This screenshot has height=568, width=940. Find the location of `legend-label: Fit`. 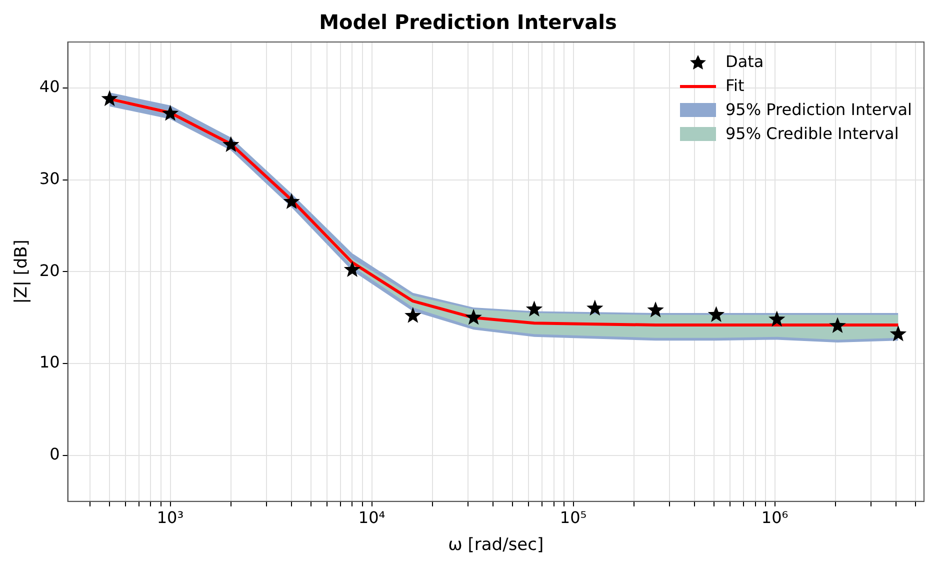

legend-label: Fit is located at coordinates (735, 86).